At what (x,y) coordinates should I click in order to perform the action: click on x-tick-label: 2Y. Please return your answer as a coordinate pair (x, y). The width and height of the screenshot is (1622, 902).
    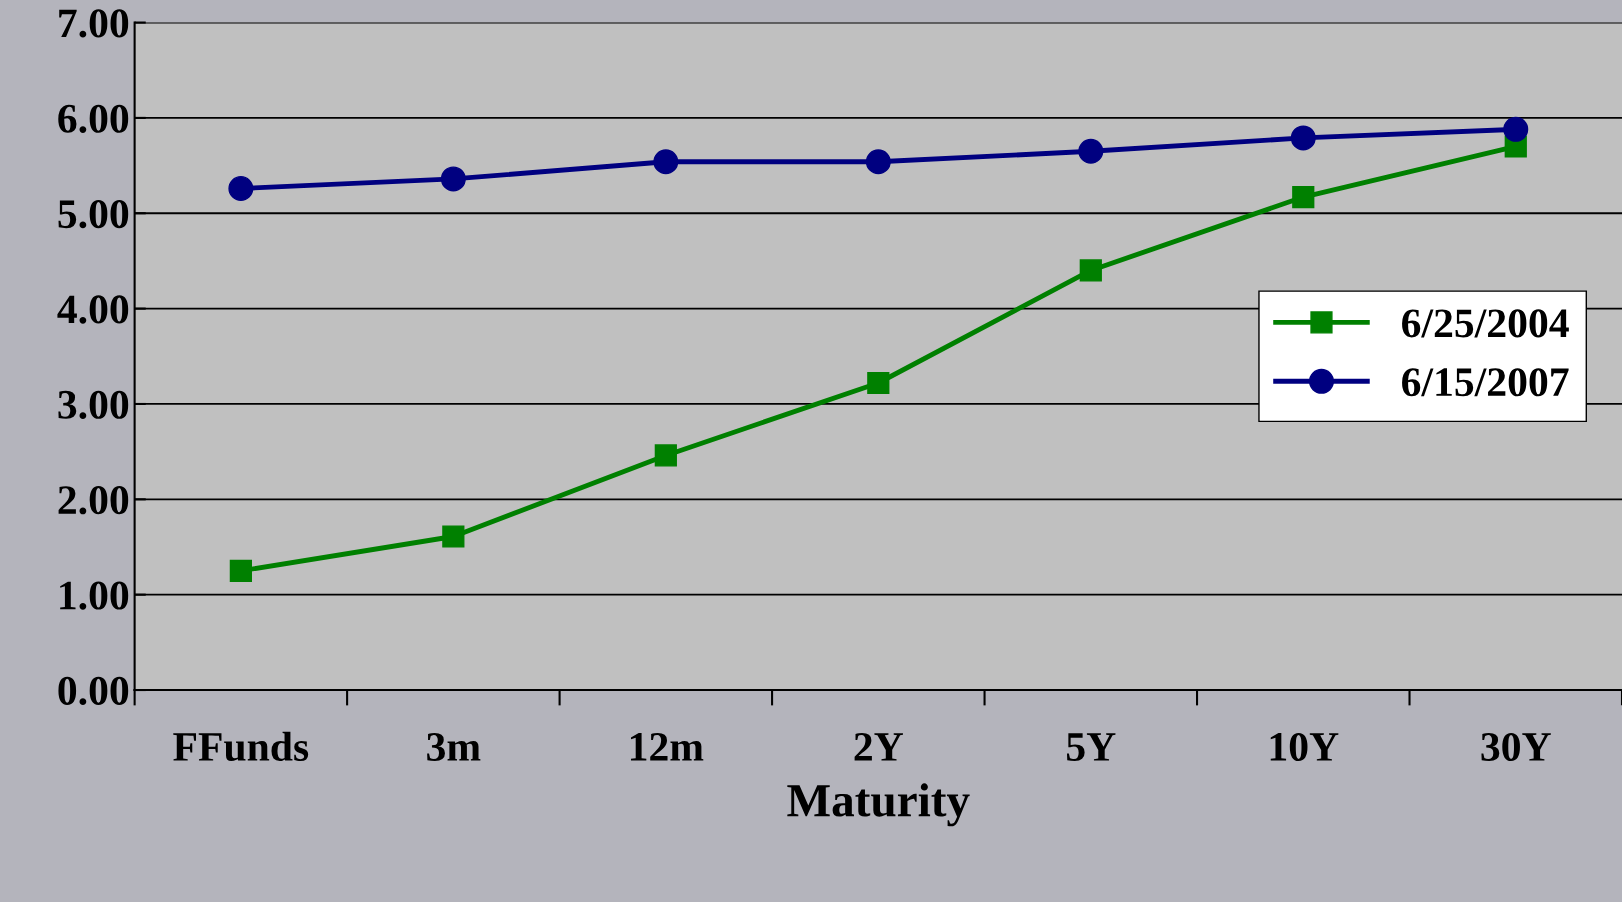
    Looking at the image, I should click on (878, 747).